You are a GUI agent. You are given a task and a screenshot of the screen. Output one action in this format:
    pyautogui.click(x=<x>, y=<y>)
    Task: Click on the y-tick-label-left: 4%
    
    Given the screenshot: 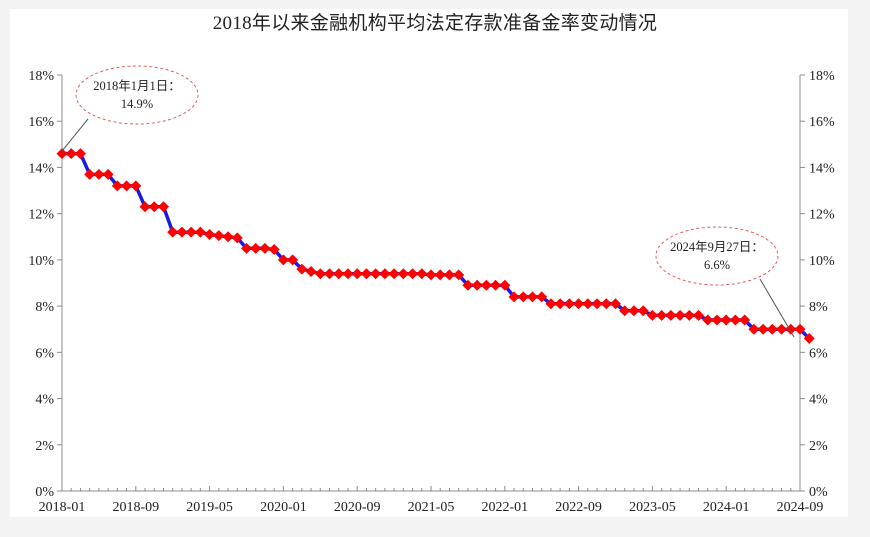 What is the action you would take?
    pyautogui.click(x=44, y=400)
    